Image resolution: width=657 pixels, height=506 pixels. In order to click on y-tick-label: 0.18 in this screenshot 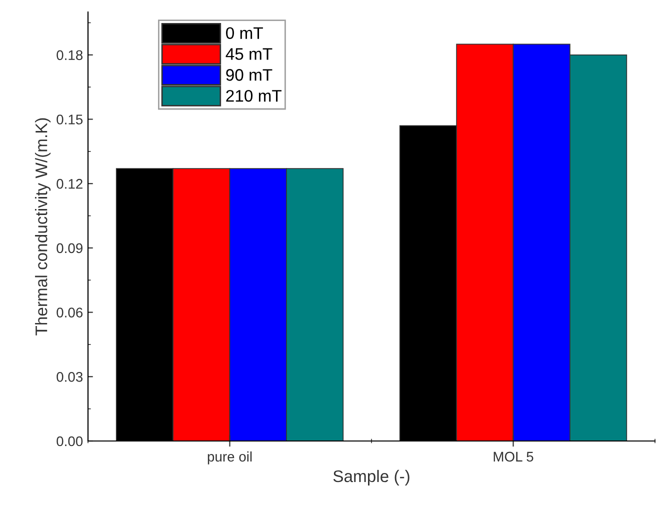, I will do `click(69, 55)`.